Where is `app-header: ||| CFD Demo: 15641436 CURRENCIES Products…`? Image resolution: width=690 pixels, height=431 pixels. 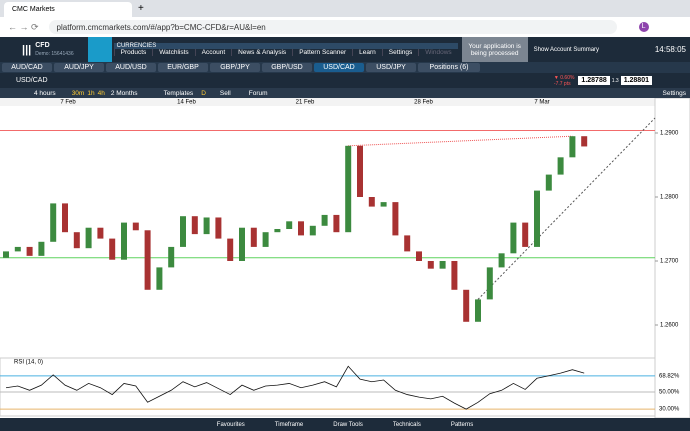 app-header: ||| CFD Demo: 15641436 CURRENCIES Products… is located at coordinates (345, 49).